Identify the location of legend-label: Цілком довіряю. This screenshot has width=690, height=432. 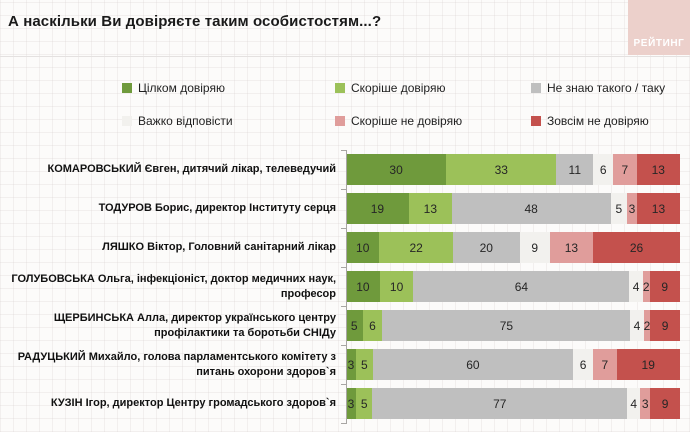
(181, 88).